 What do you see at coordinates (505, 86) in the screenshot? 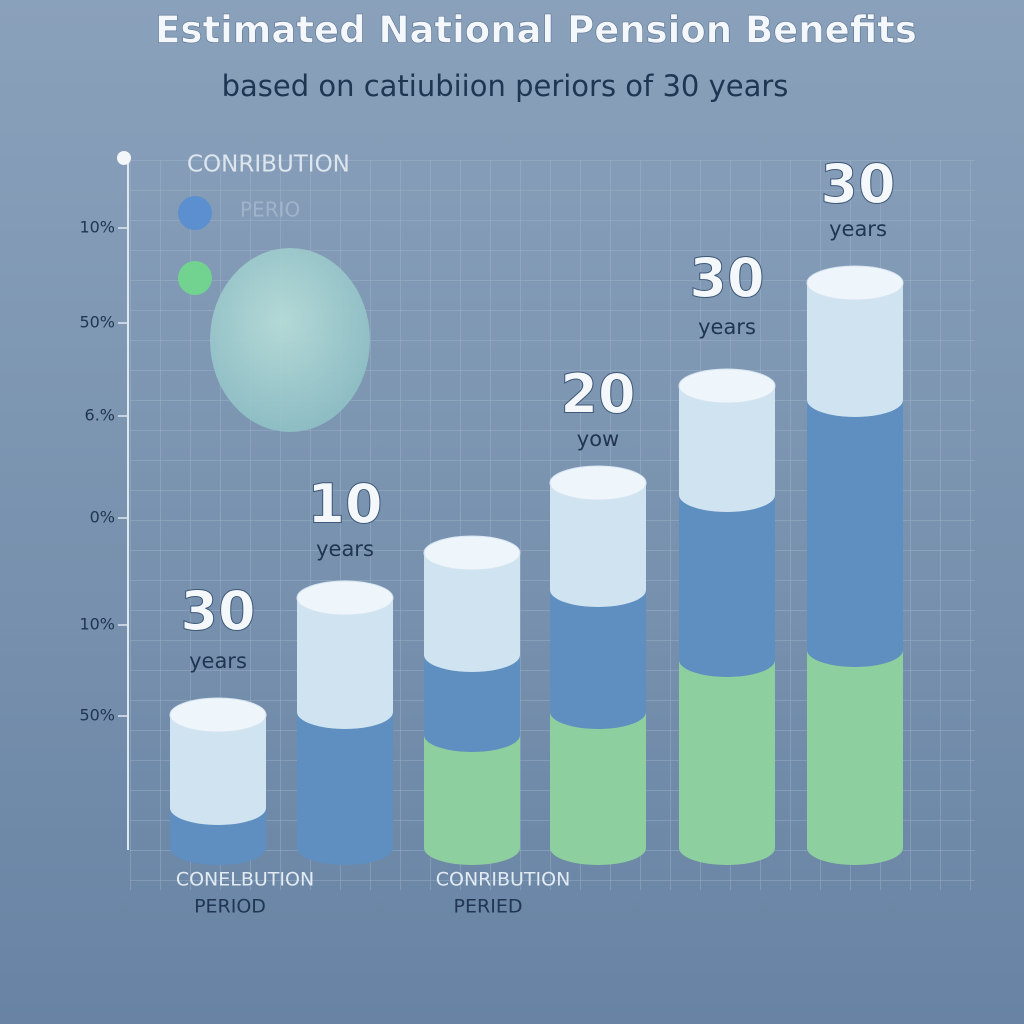
I see `subtitle: based on catiubiion periors of 30 years` at bounding box center [505, 86].